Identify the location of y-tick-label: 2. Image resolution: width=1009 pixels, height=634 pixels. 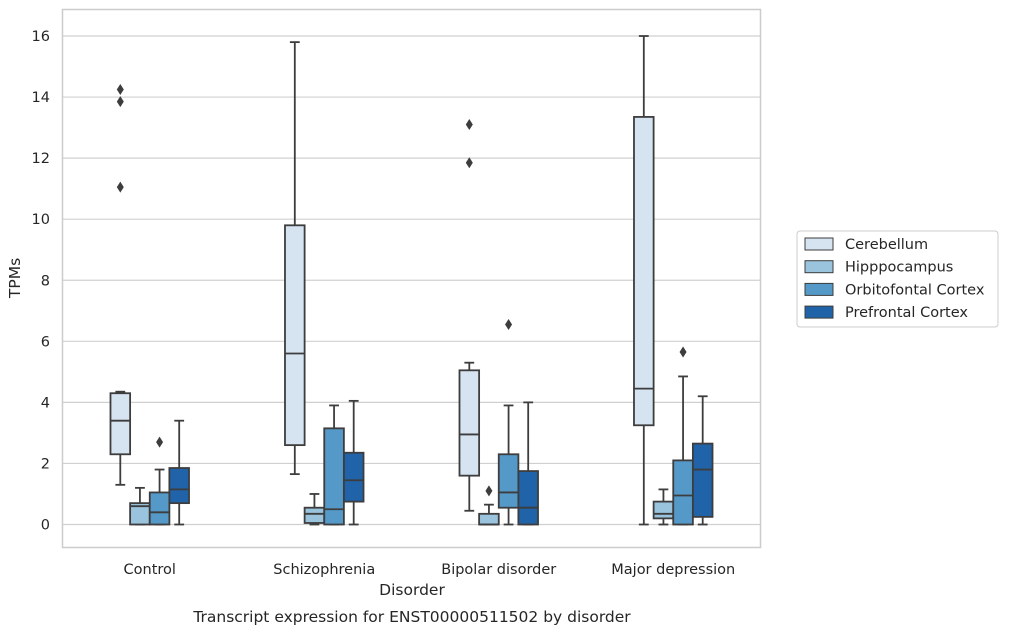
(45, 464).